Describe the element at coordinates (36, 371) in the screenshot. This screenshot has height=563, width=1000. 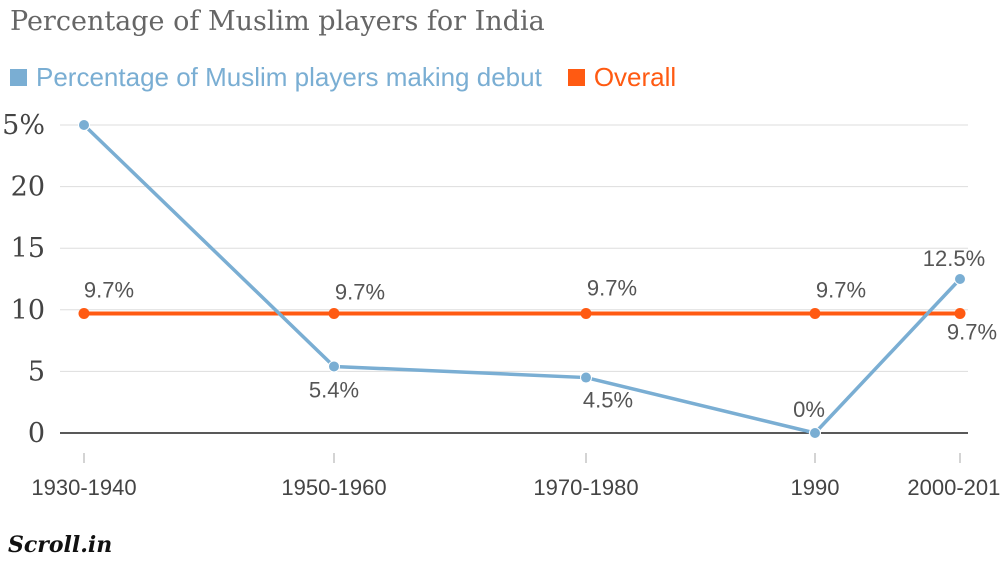
I see `y-tick-label: 5` at that location.